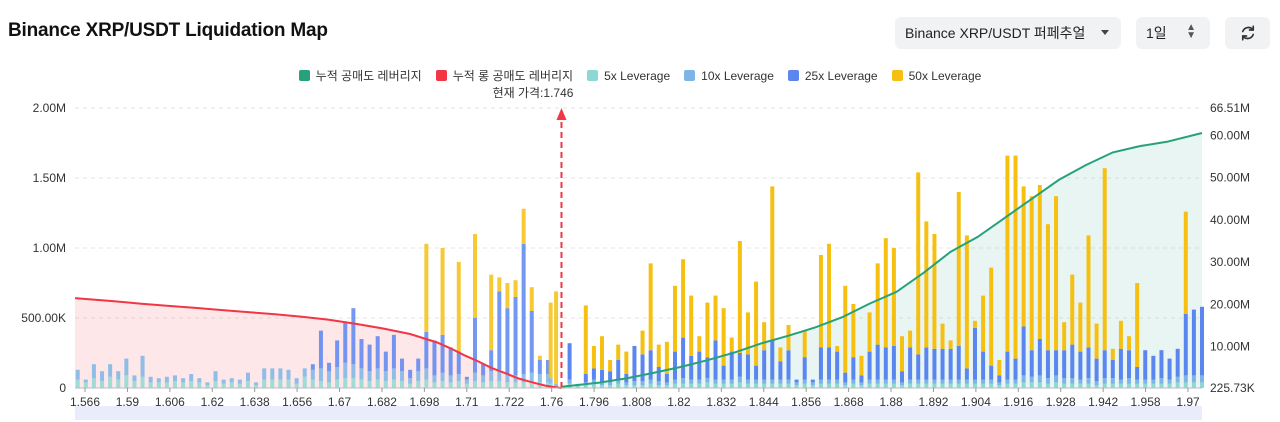 Image resolution: width=1280 pixels, height=422 pixels. What do you see at coordinates (49, 248) in the screenshot?
I see `y-left-tick-label: 1.00M` at bounding box center [49, 248].